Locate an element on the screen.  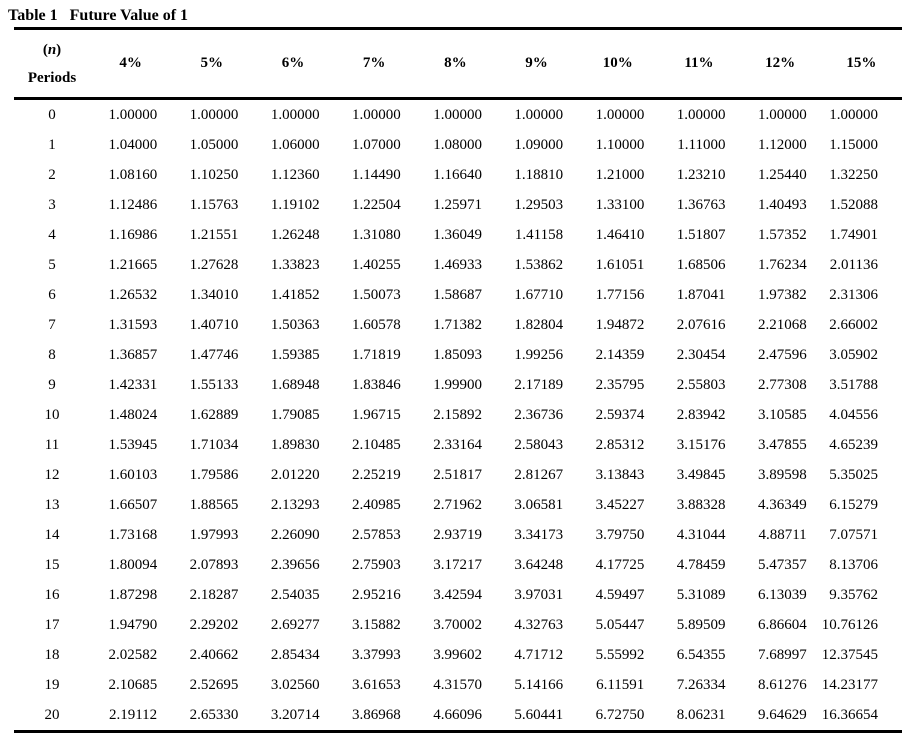
rate-column-header: 9% is located at coordinates (536, 63).